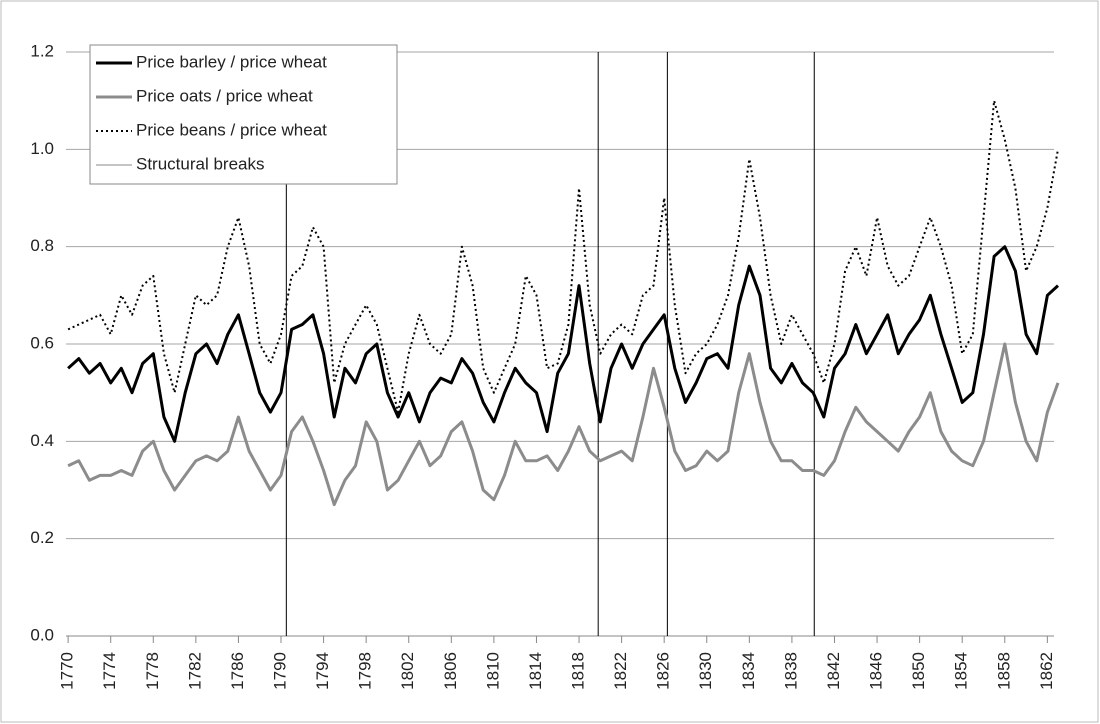 The width and height of the screenshot is (1100, 724). What do you see at coordinates (200, 163) in the screenshot?
I see `legend-label: Structural breaks` at bounding box center [200, 163].